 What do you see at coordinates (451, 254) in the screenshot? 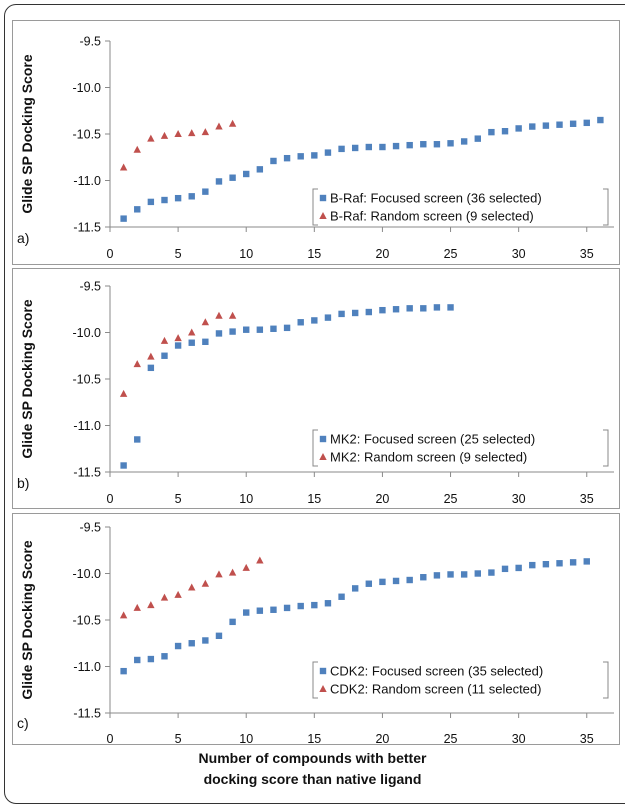
I see `x-tick-label: 25` at bounding box center [451, 254].